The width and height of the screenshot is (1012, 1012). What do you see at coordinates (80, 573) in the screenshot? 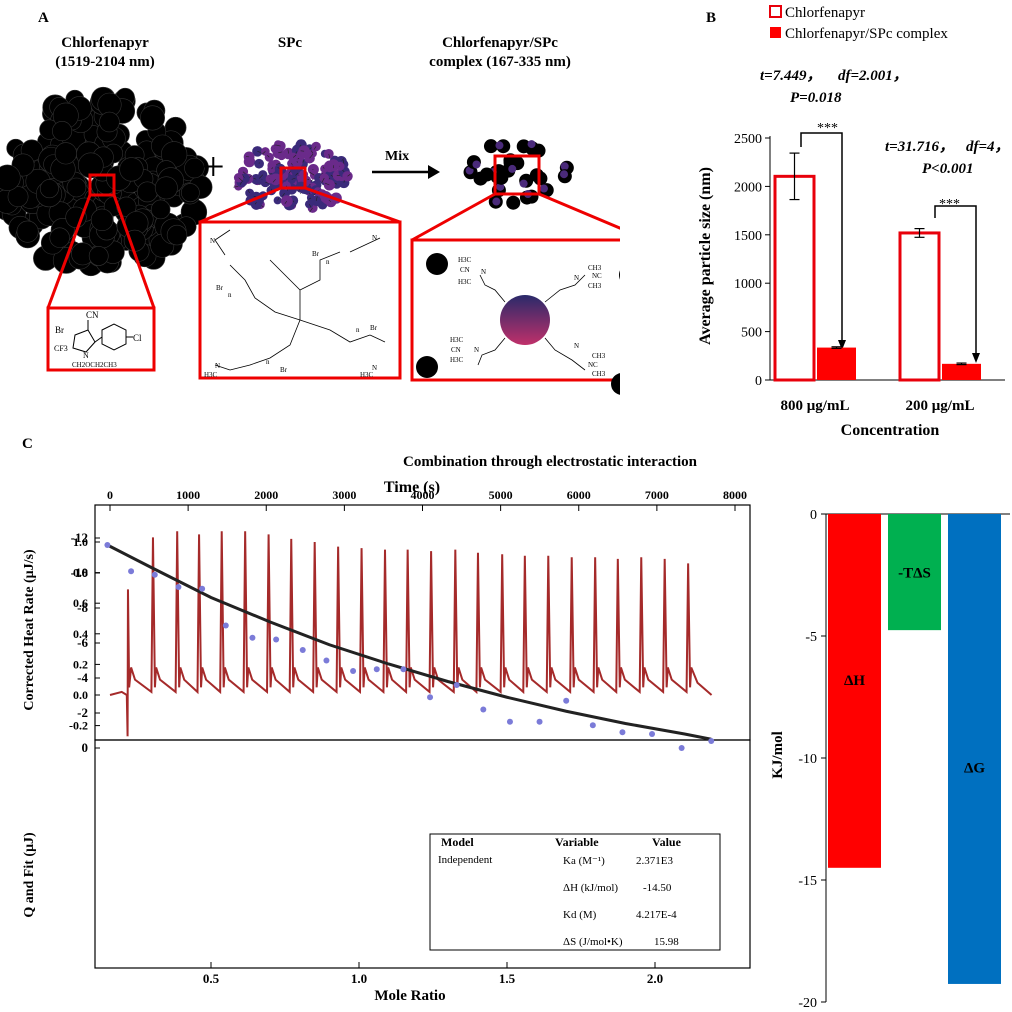
I see `itc-ytick-label: 0.8` at bounding box center [80, 573].